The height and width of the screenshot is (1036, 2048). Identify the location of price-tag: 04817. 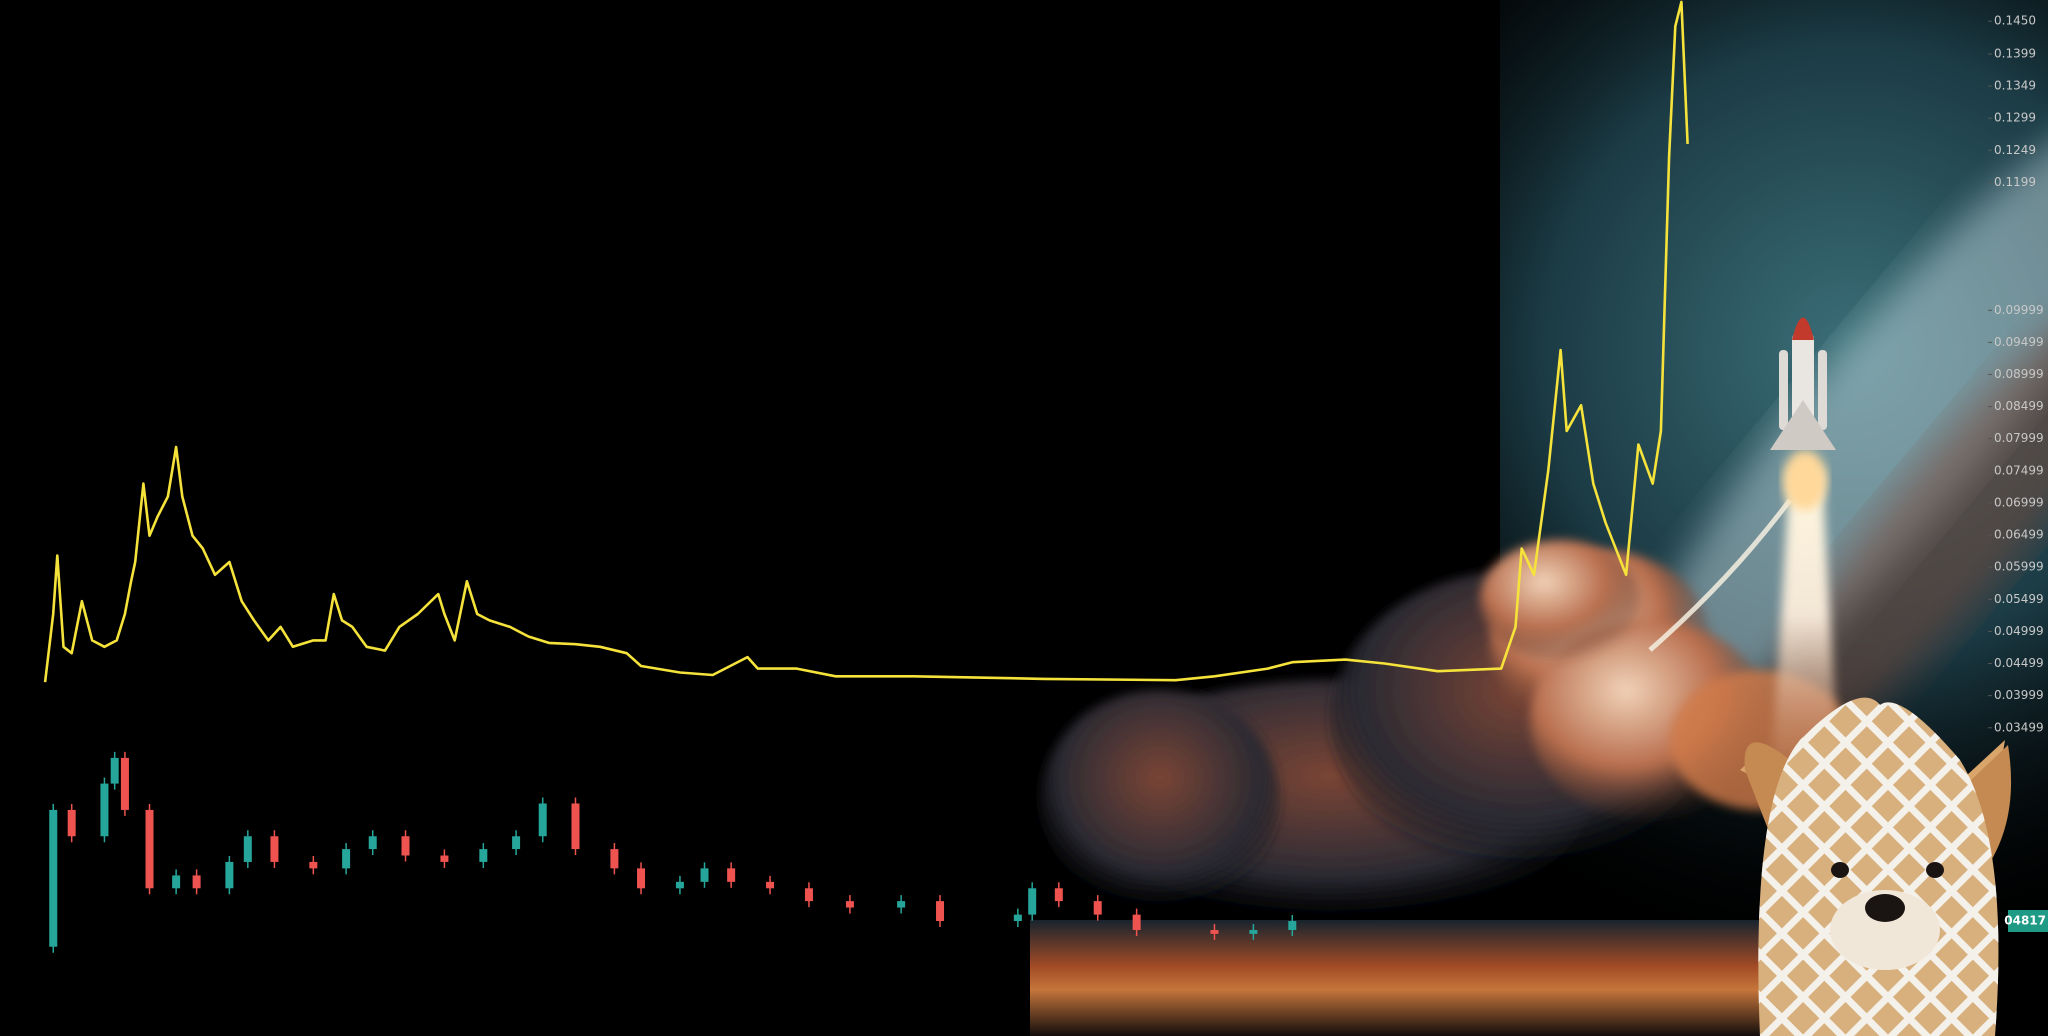
(2025, 921).